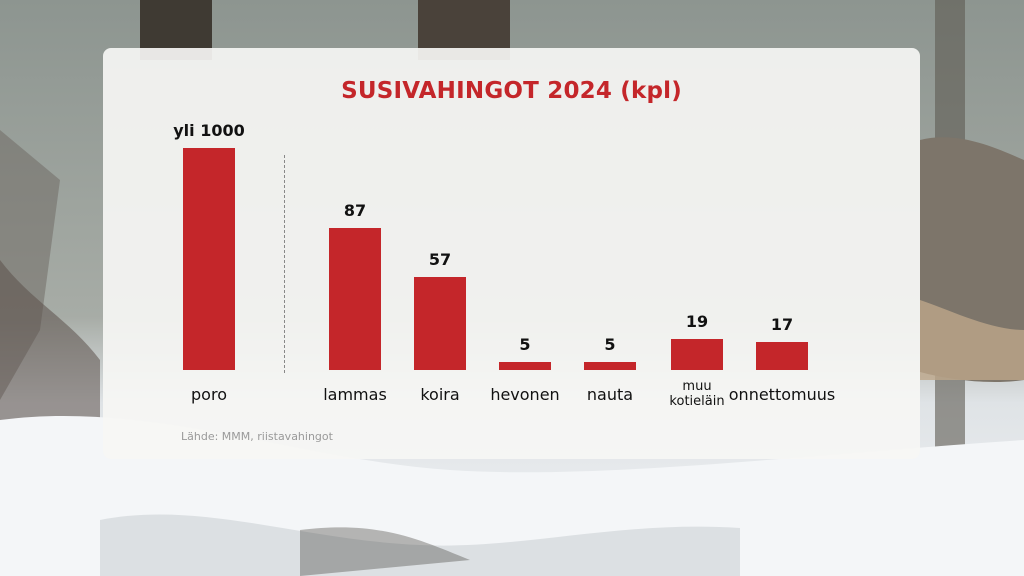  Describe the element at coordinates (355, 211) in the screenshot. I see `value-label: 87` at that location.